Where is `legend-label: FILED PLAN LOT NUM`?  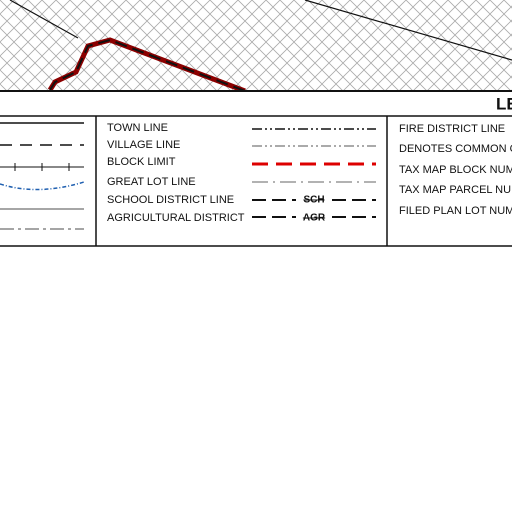 legend-label: FILED PLAN LOT NUM is located at coordinates (455, 211).